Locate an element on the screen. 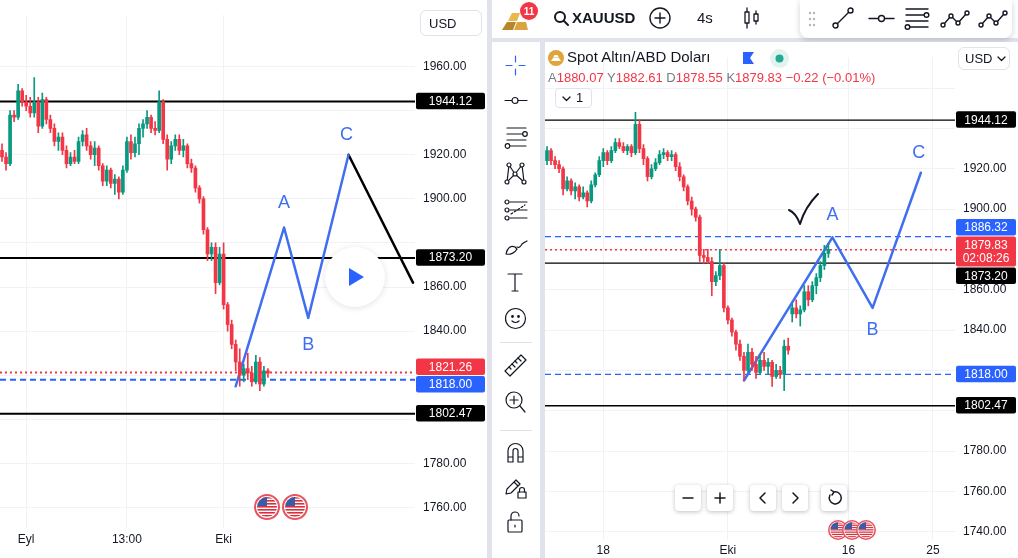  currency-box: USD is located at coordinates (451, 23).